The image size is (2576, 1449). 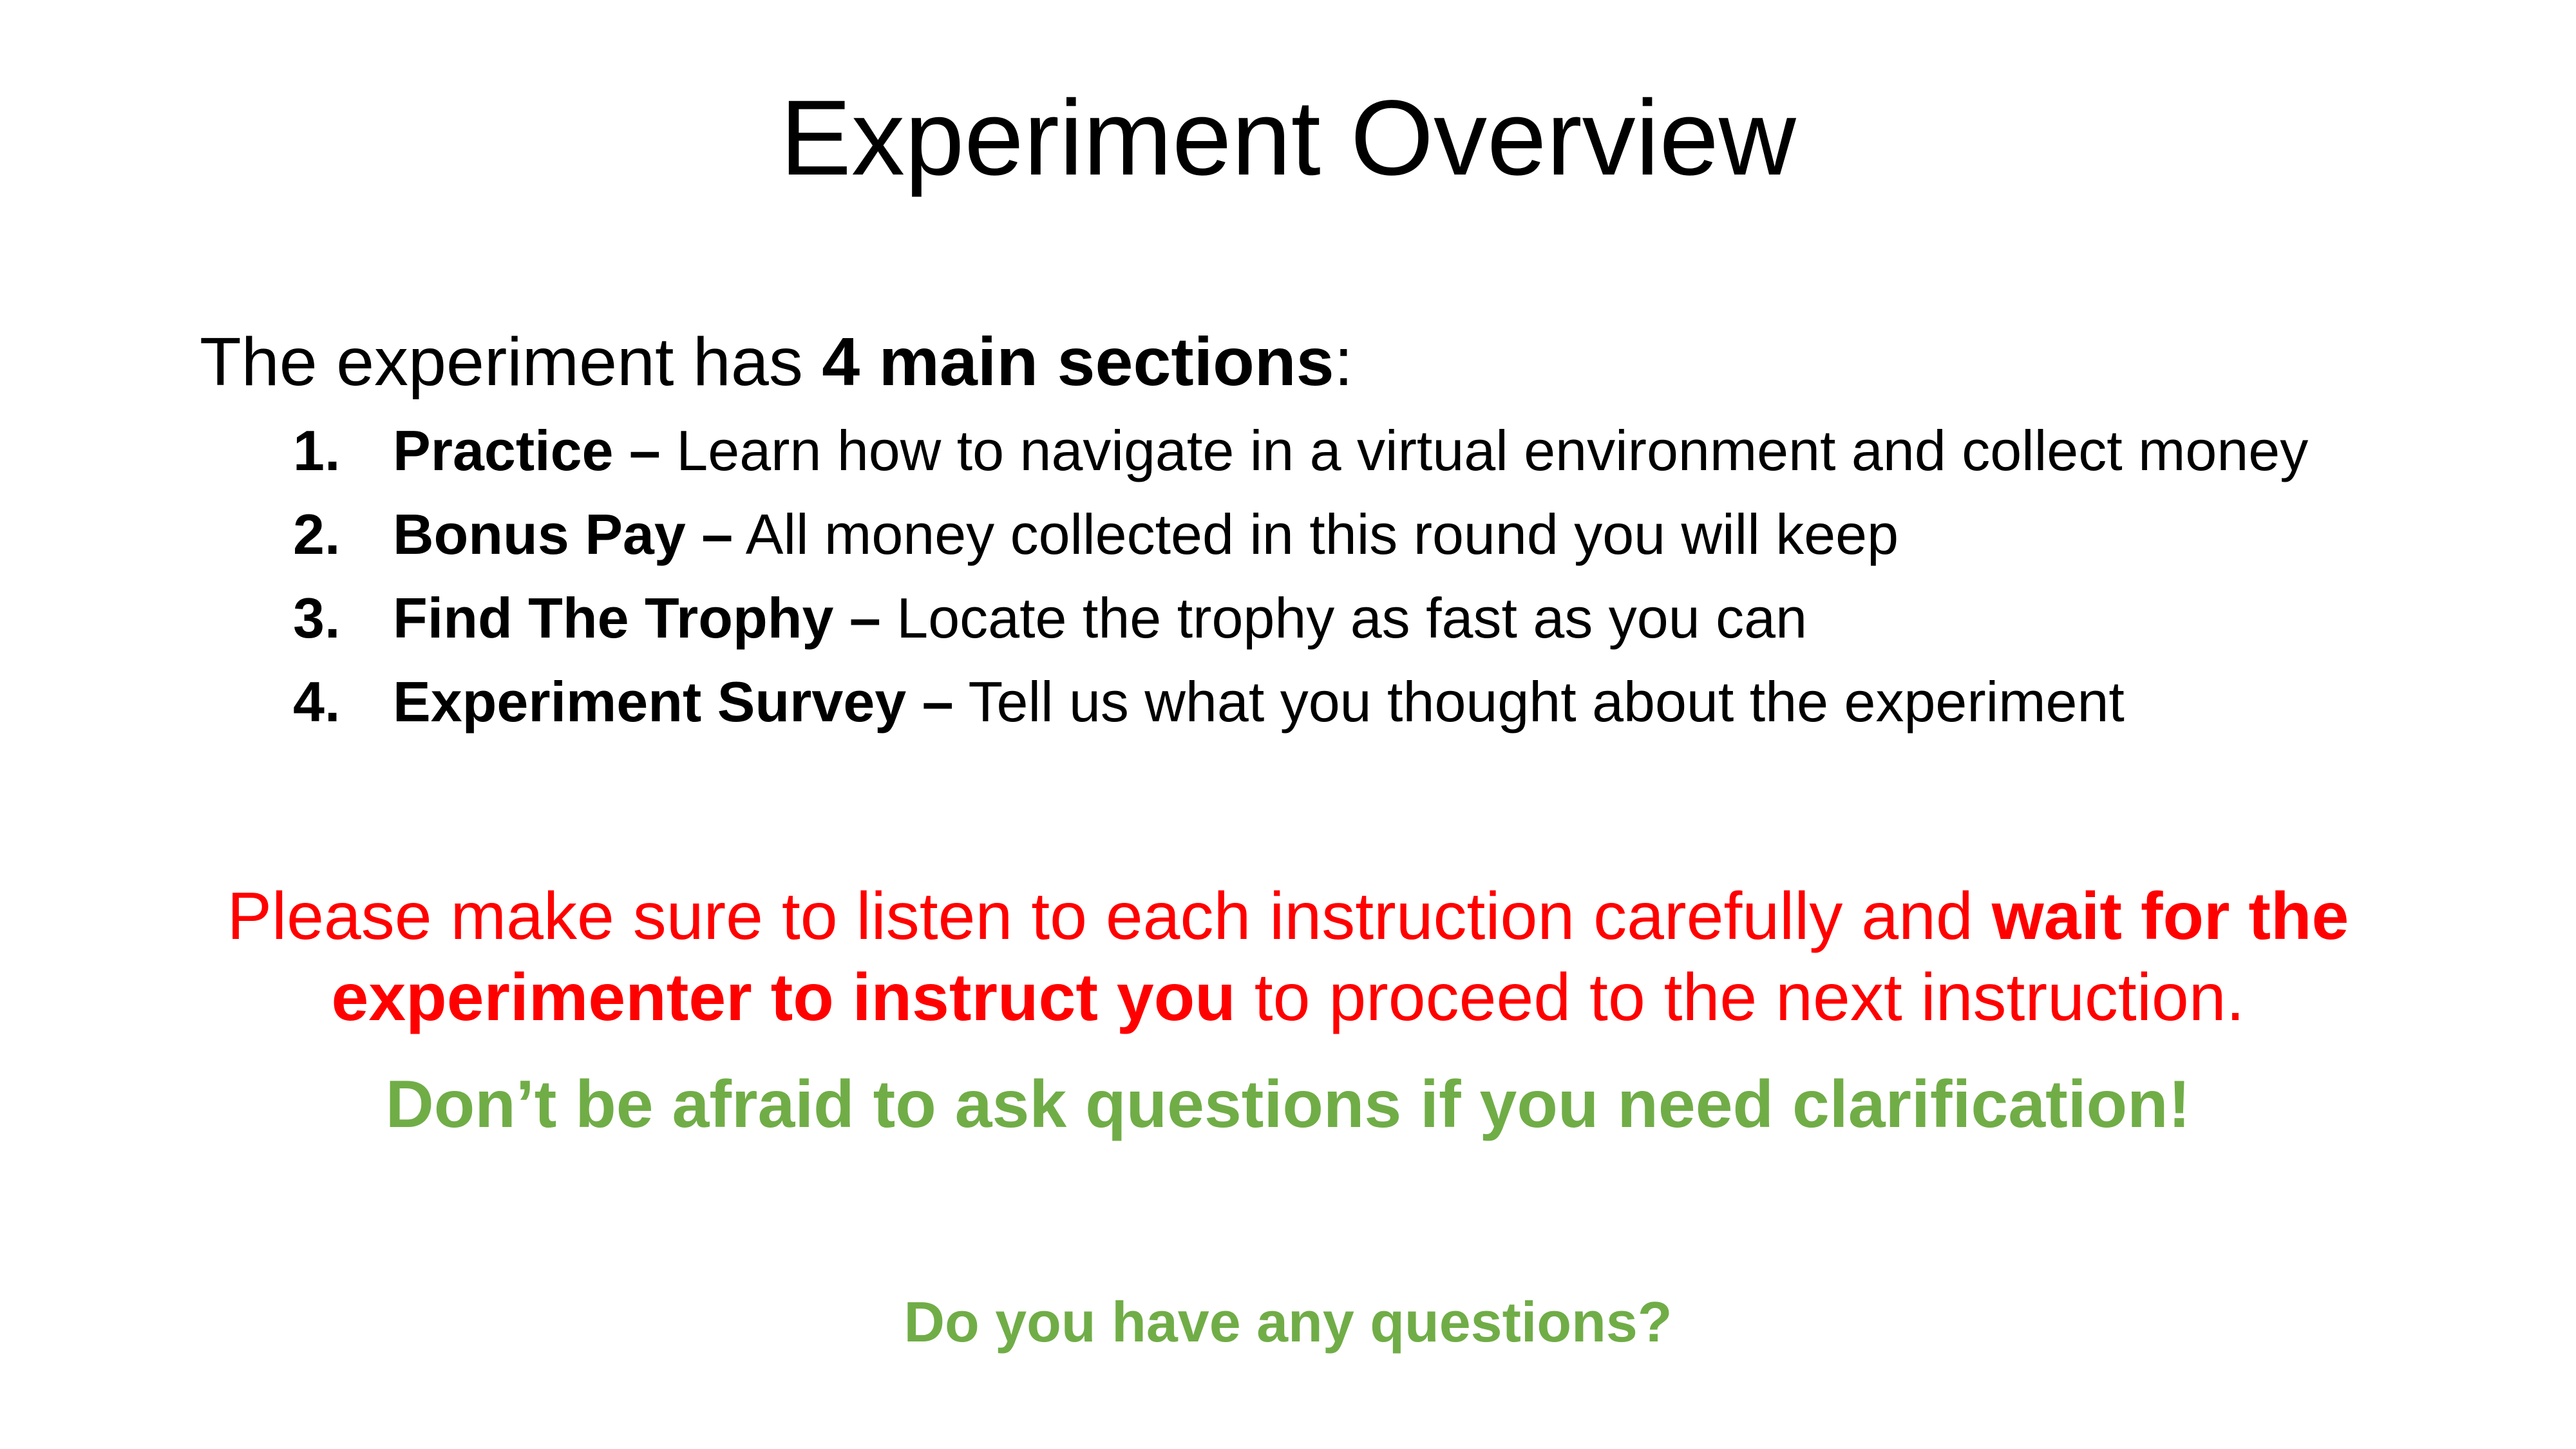 What do you see at coordinates (343, 701) in the screenshot?
I see `section-number: 4.` at bounding box center [343, 701].